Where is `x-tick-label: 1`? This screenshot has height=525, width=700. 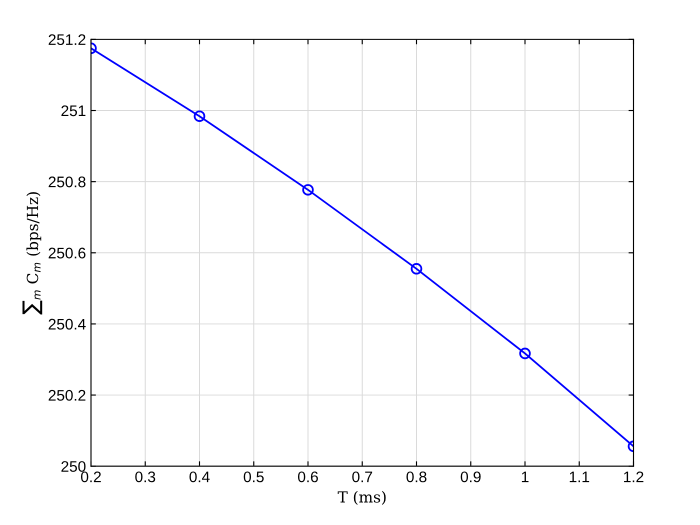
x-tick-label: 1 is located at coordinates (525, 477).